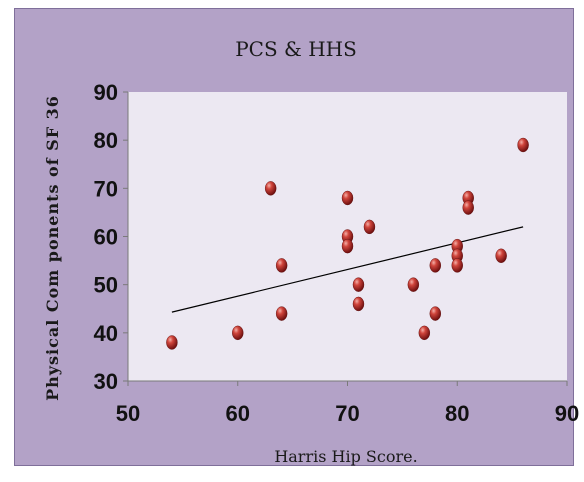 The height and width of the screenshot is (482, 584). What do you see at coordinates (106, 92) in the screenshot?
I see `y-tick-label: 90` at bounding box center [106, 92].